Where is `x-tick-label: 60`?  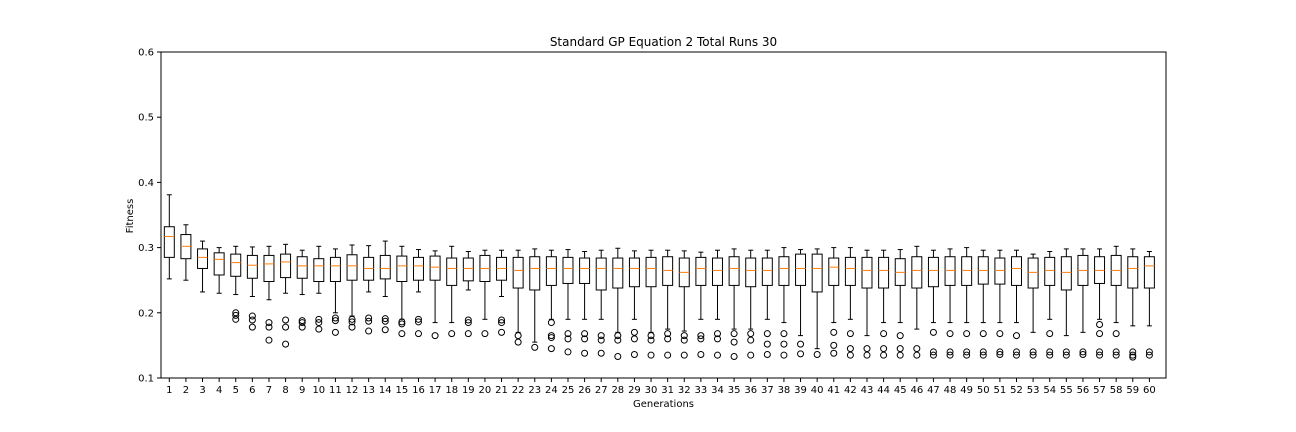
x-tick-label: 60 is located at coordinates (1149, 390).